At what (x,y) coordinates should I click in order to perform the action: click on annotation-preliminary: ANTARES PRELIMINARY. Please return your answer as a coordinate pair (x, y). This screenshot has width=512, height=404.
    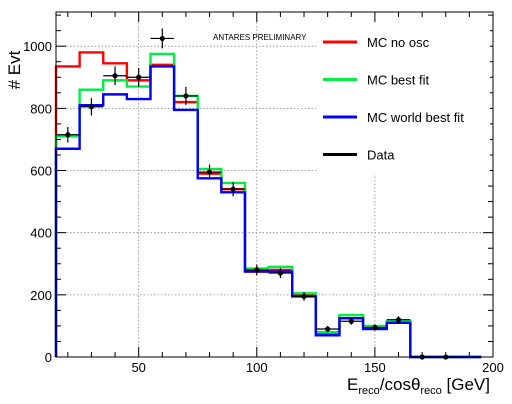
    Looking at the image, I should click on (260, 37).